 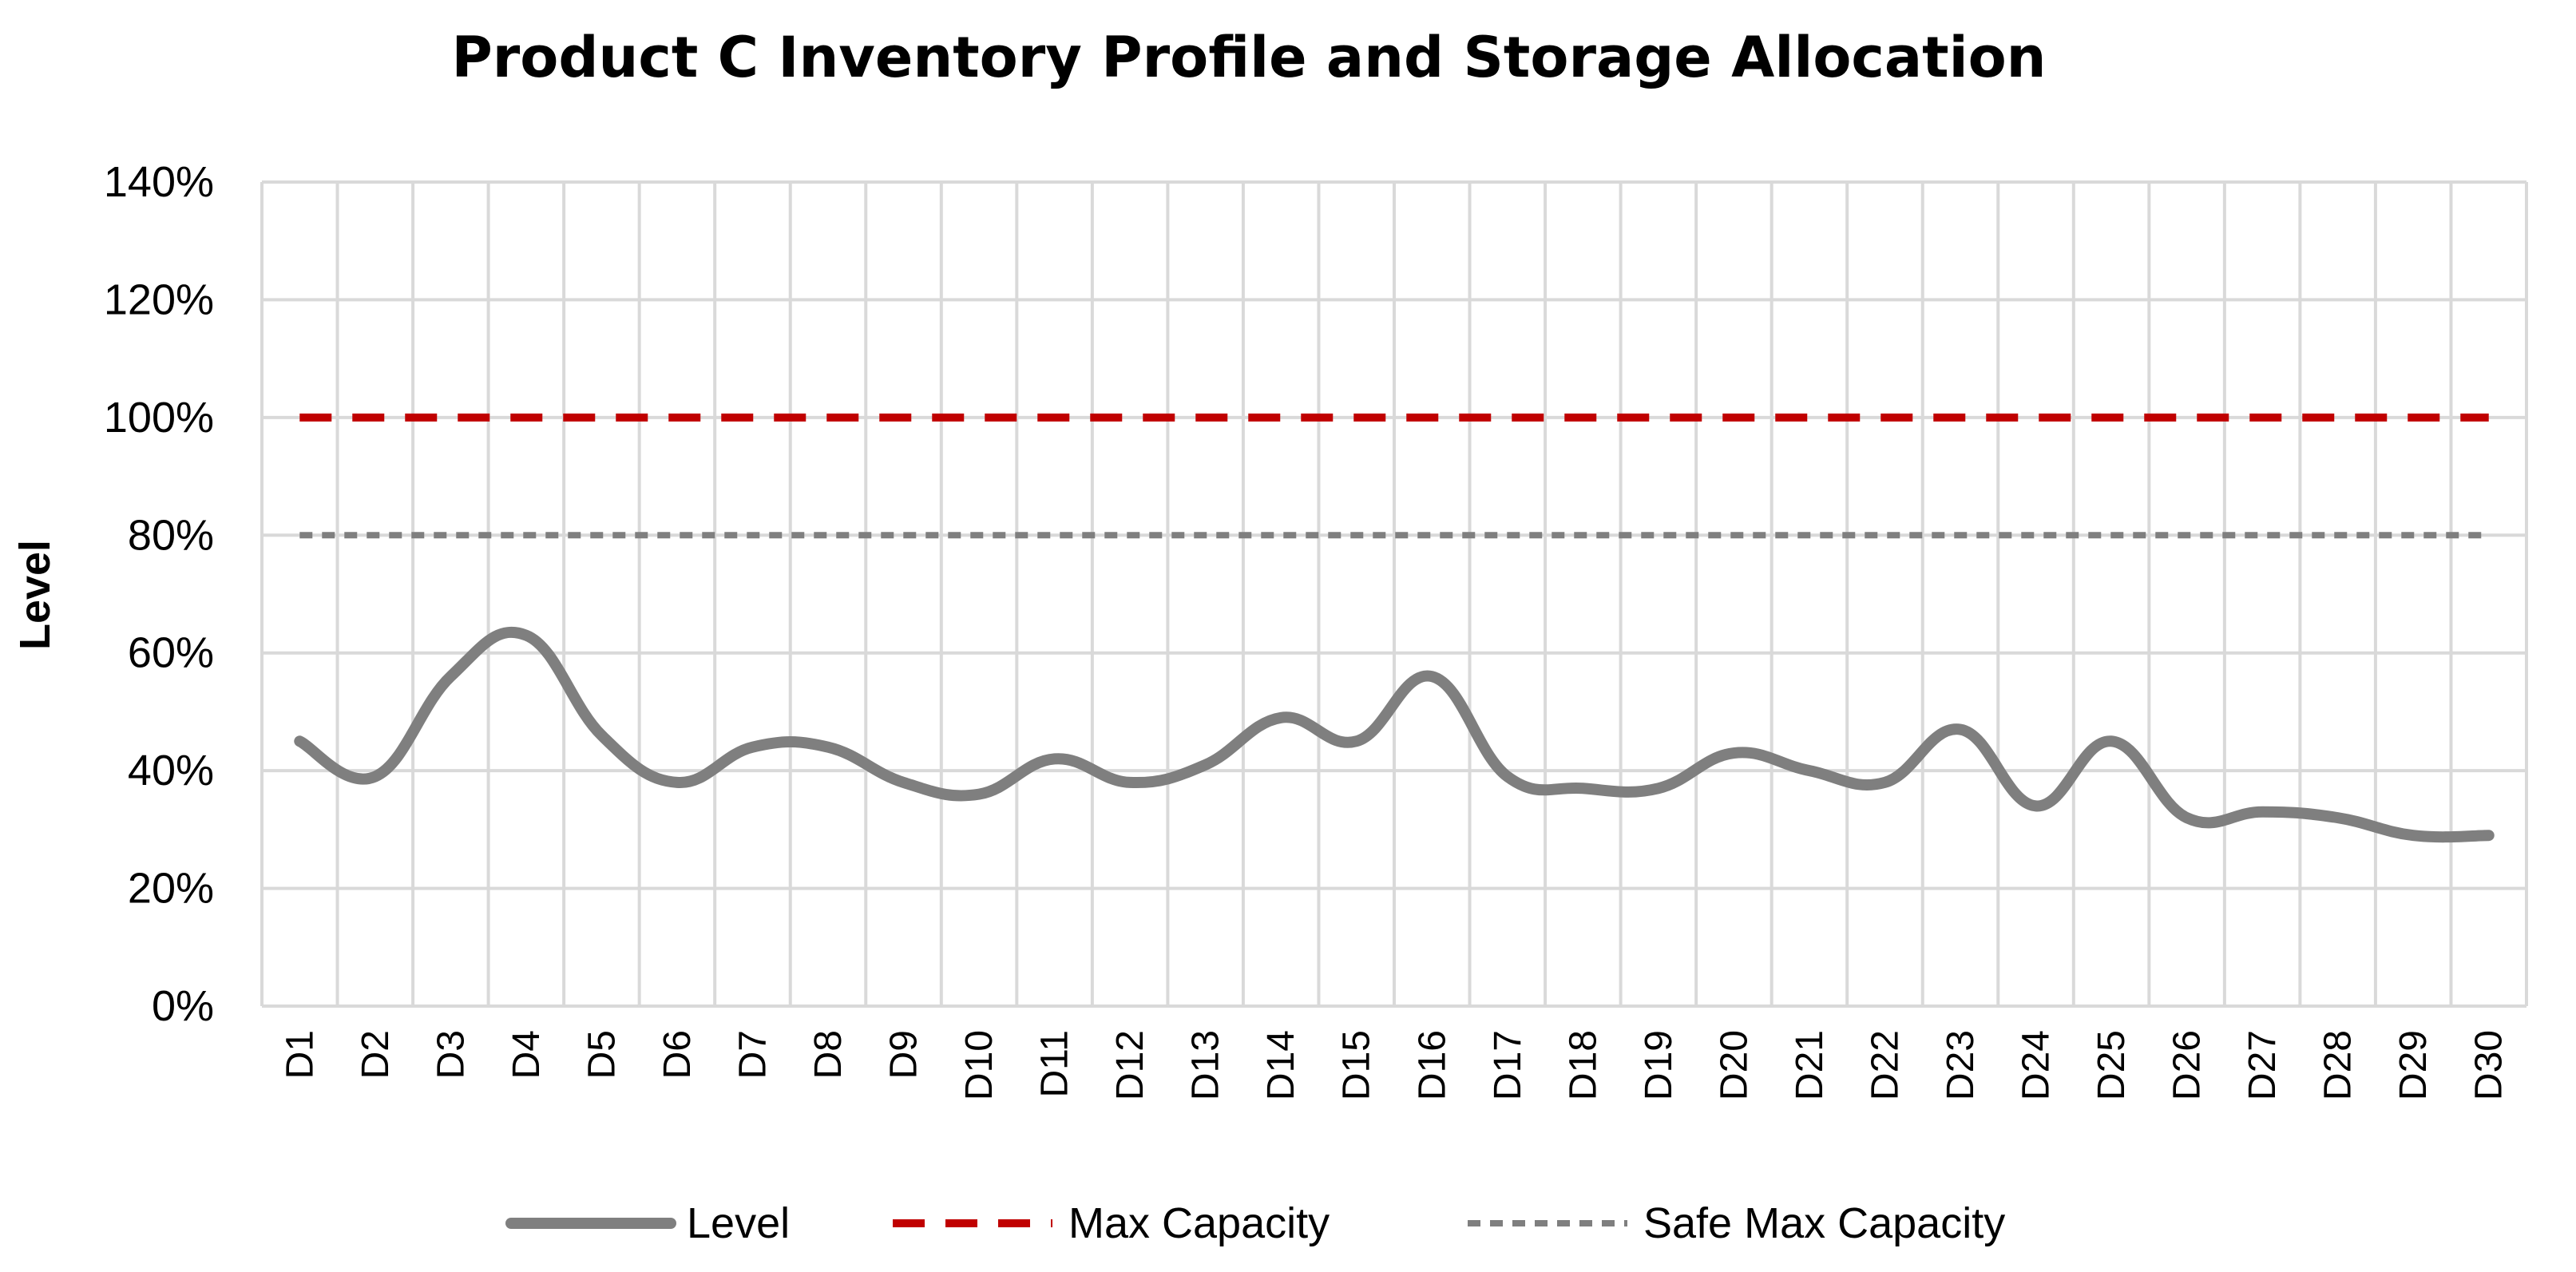 I want to click on x-tick-label: D3, so click(x=451, y=1054).